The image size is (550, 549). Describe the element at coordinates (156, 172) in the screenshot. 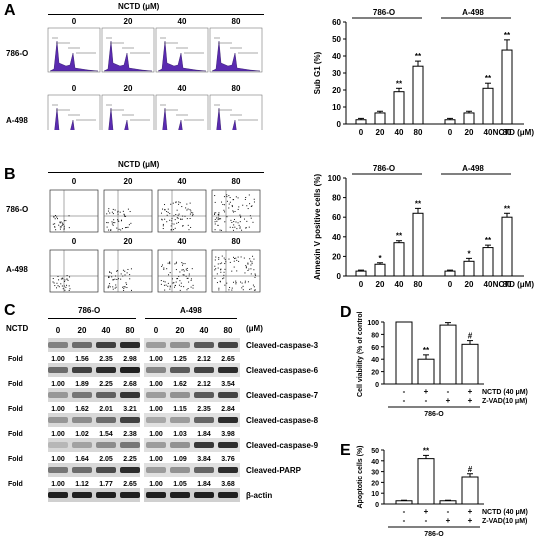

I see `panel-b-treatment-line` at that location.